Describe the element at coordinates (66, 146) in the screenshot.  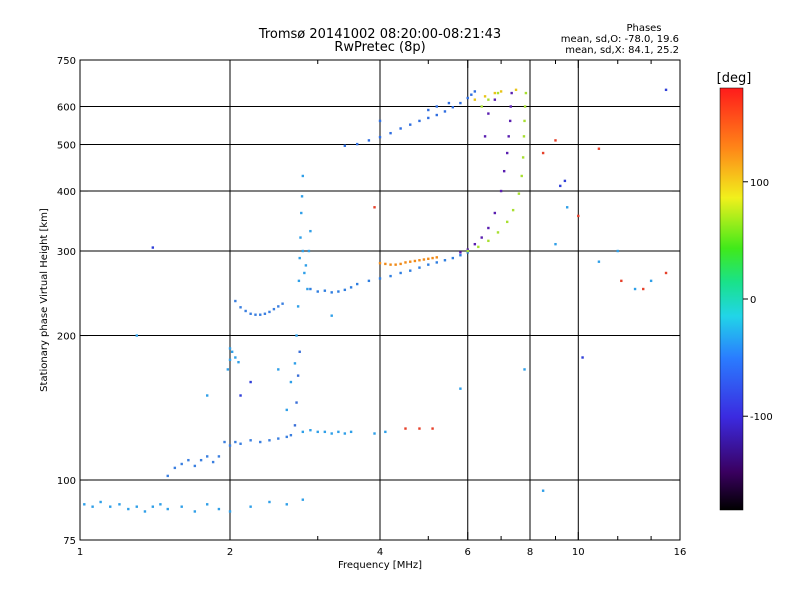
I see `y-tick-label: 500` at that location.